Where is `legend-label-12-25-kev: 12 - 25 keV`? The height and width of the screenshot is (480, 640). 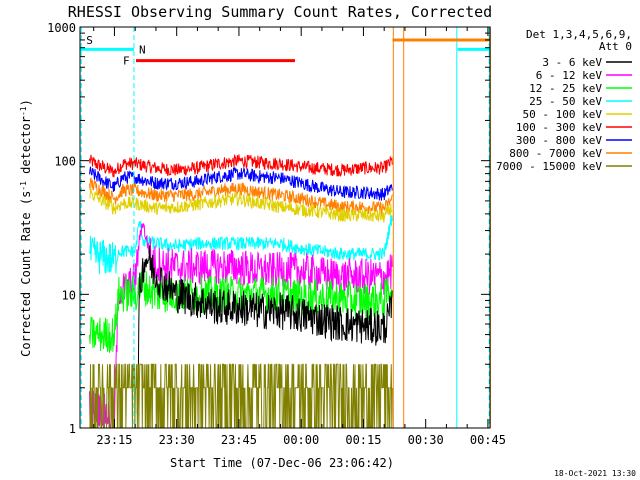
legend-label-12-25-kev: 12 - 25 keV is located at coordinates (565, 88).